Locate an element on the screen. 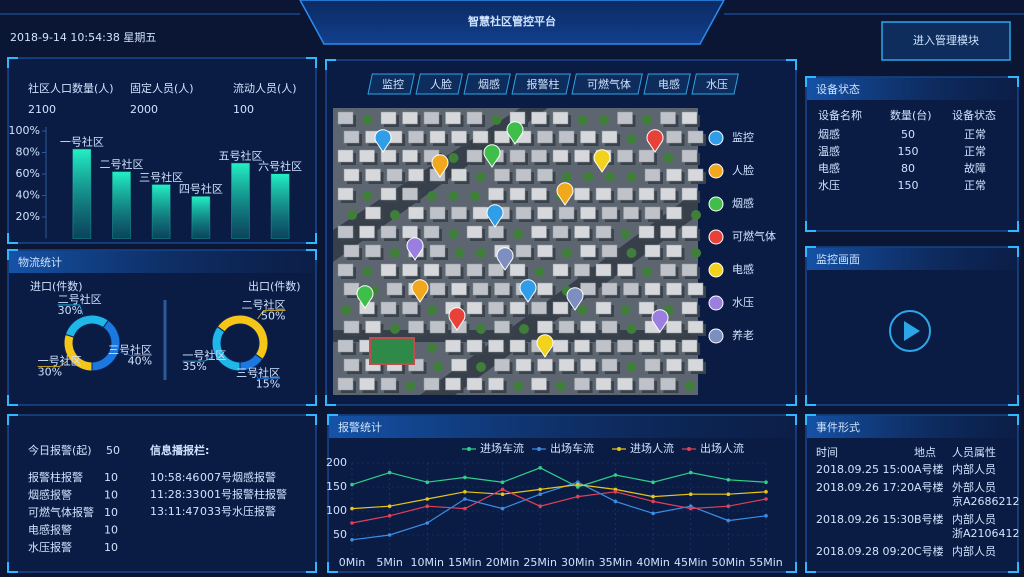 This screenshot has width=1024, height=577. legend-icon is located at coordinates (716, 204).